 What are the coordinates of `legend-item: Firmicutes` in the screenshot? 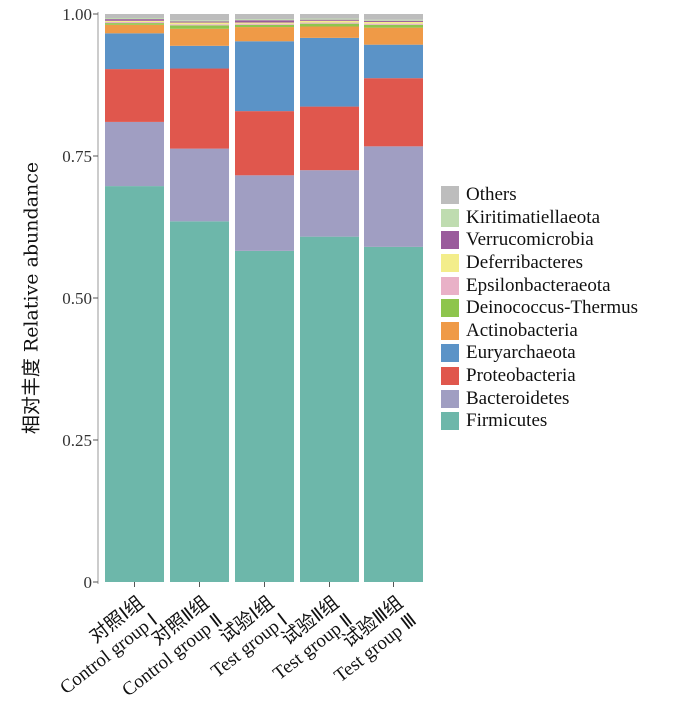 It's located at (539, 421).